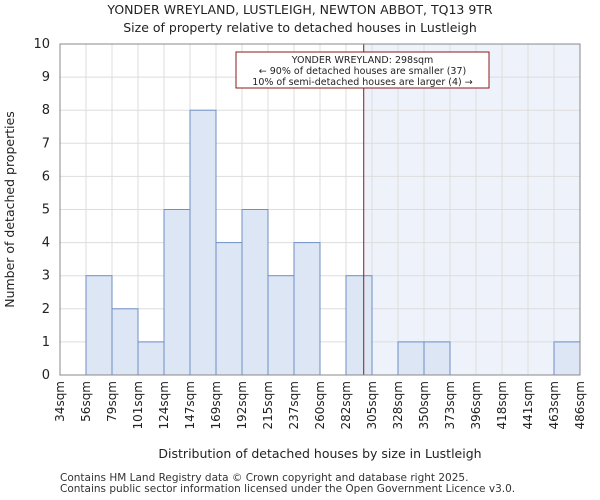 Image resolution: width=600 pixels, height=500 pixels. Describe the element at coordinates (138, 405) in the screenshot. I see `x-tick-label: 101sqm` at that location.